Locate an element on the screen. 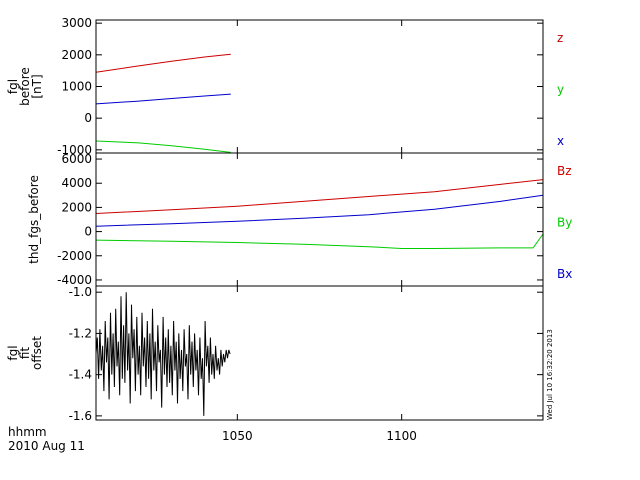  panel2-series-bx is located at coordinates (319, 210).